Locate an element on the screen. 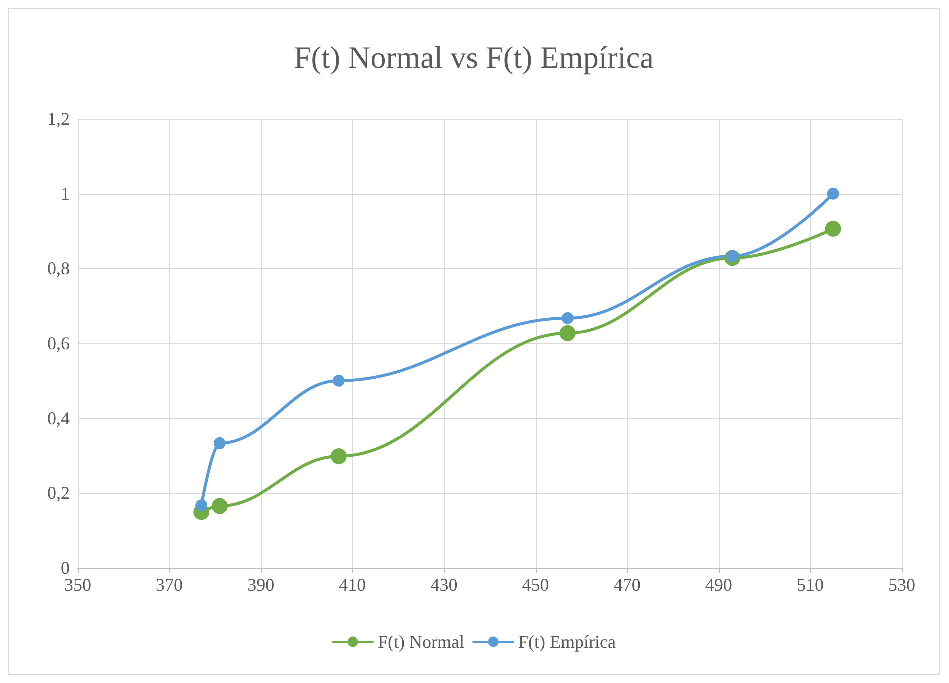  y-tick-label: 0,8 is located at coordinates (59, 268).